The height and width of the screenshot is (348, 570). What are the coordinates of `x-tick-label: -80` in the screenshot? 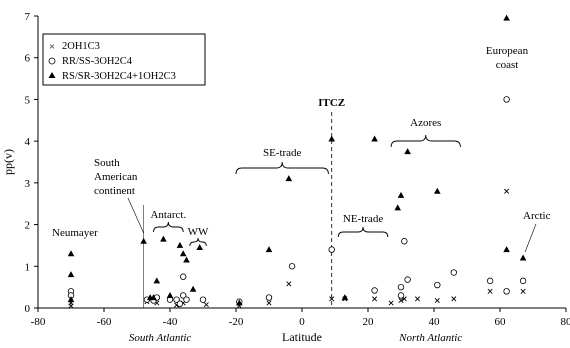 It's located at (38, 322).